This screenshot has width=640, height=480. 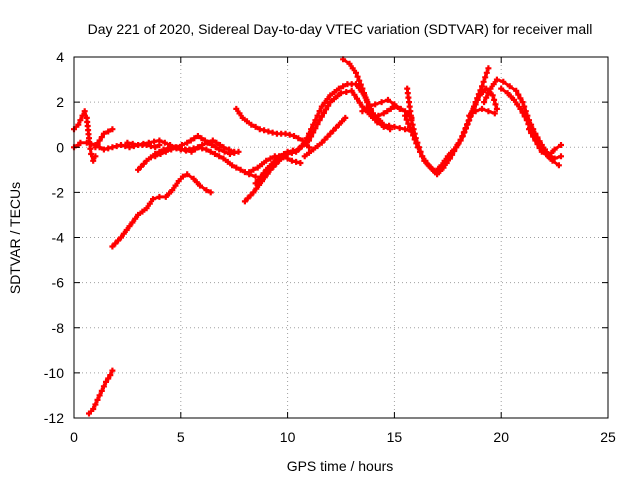 What do you see at coordinates (54, 373) in the screenshot?
I see `y-tick-label: -10` at bounding box center [54, 373].